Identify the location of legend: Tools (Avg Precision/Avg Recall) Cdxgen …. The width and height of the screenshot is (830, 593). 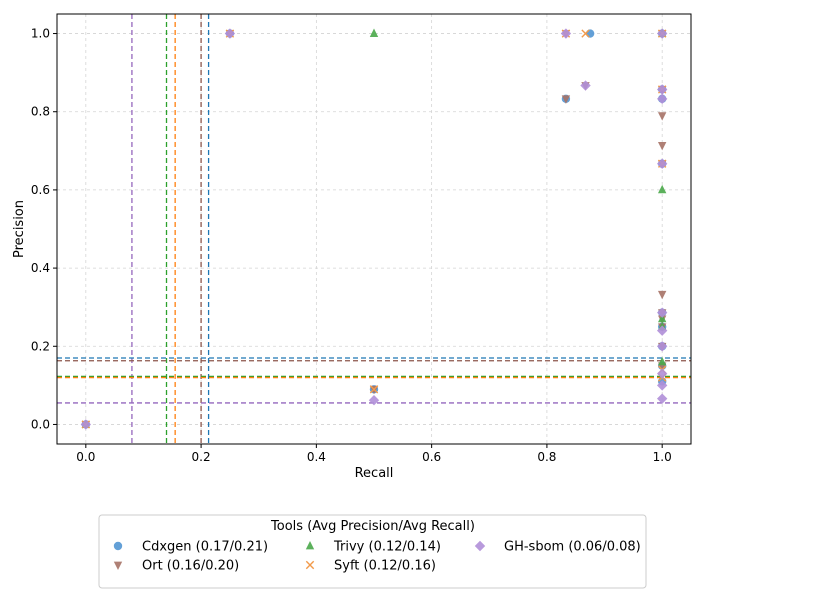
(372, 551).